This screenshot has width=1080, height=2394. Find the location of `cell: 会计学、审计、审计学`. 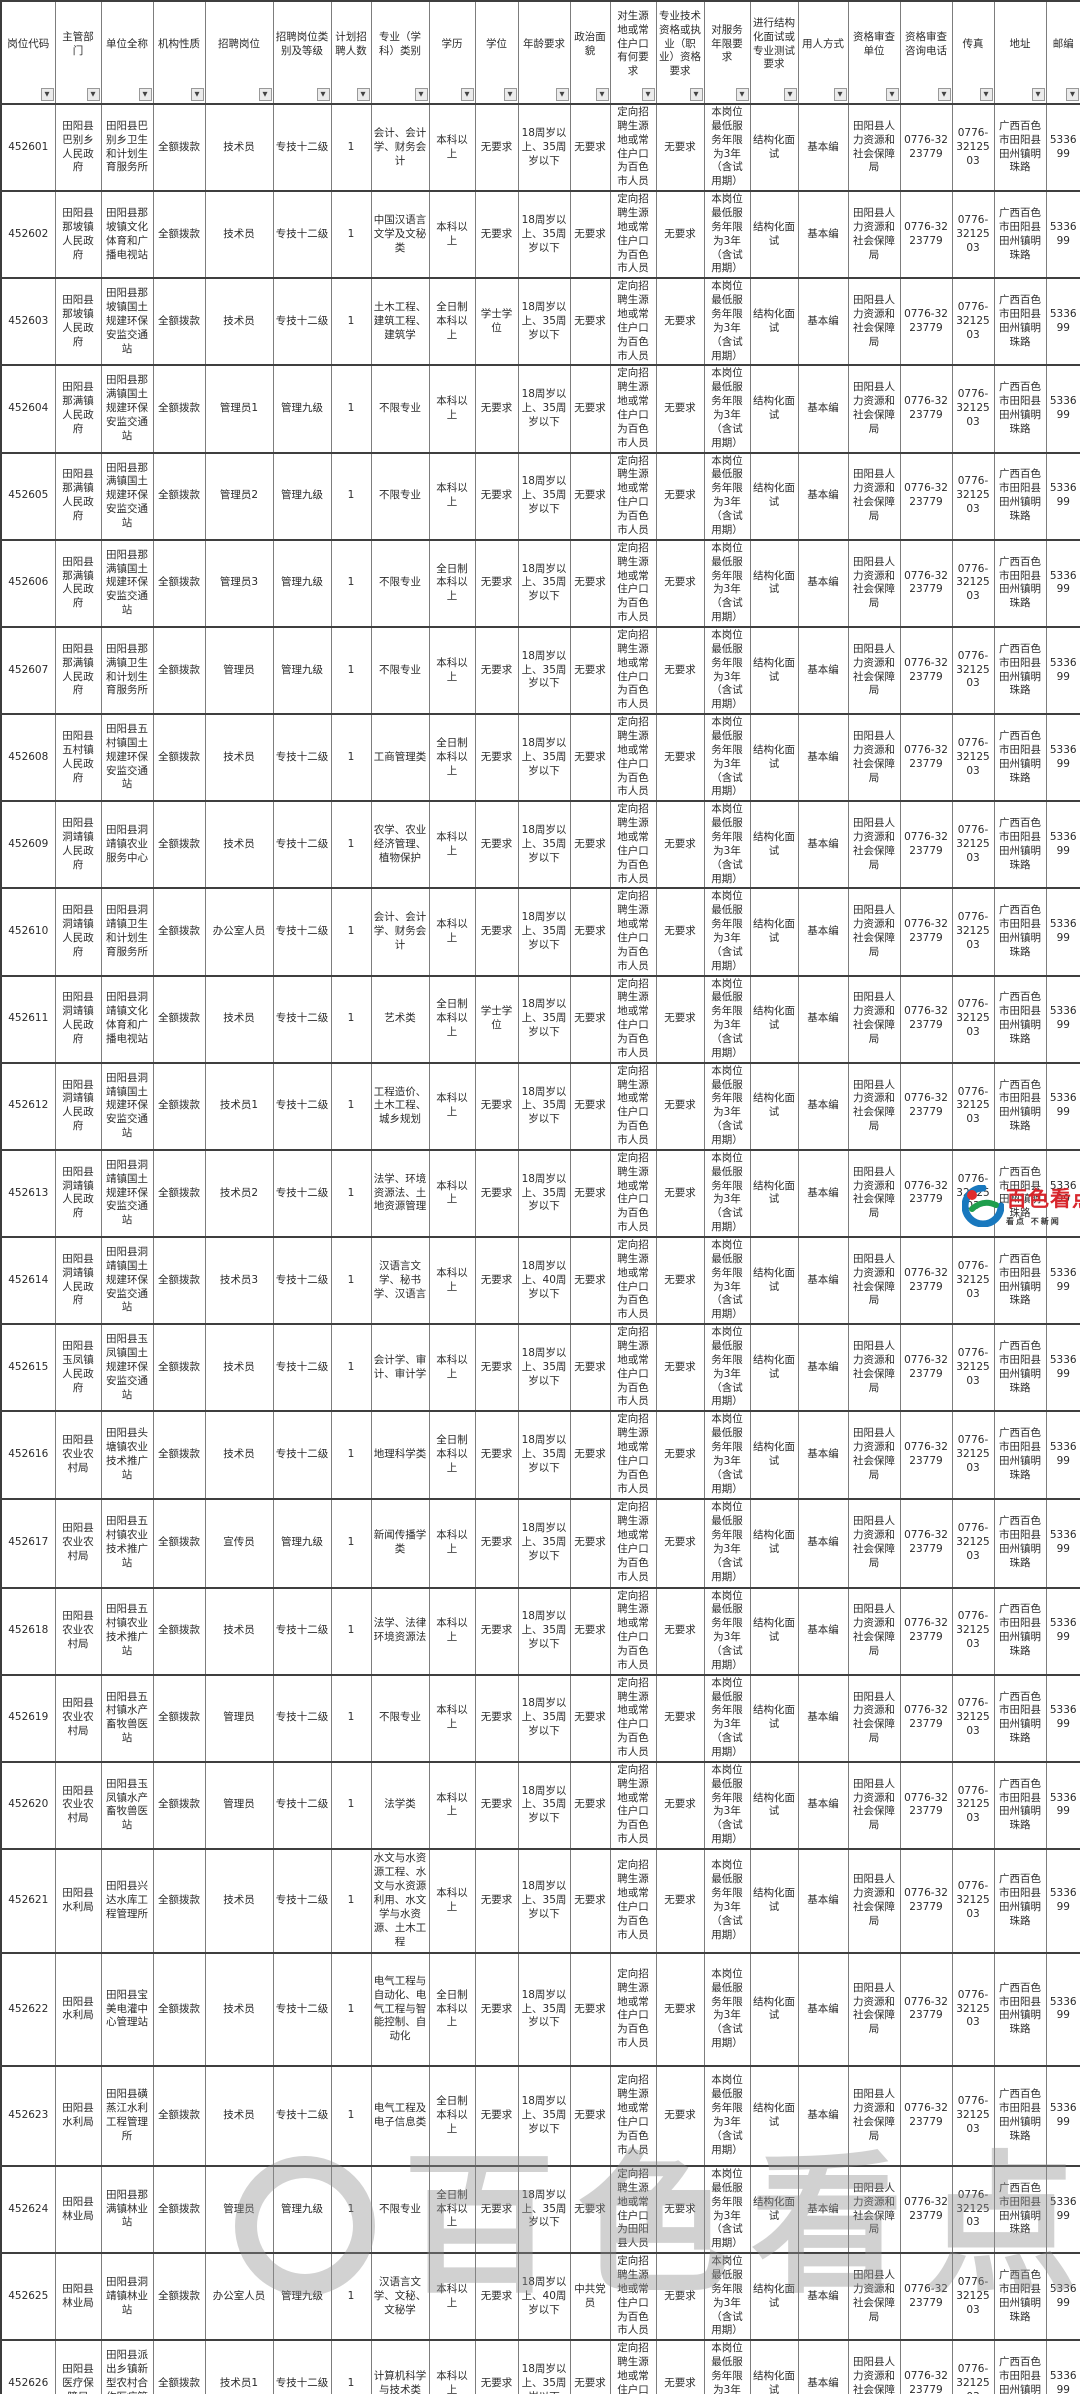

cell: 会计学、审计、审计学 is located at coordinates (399, 1367).